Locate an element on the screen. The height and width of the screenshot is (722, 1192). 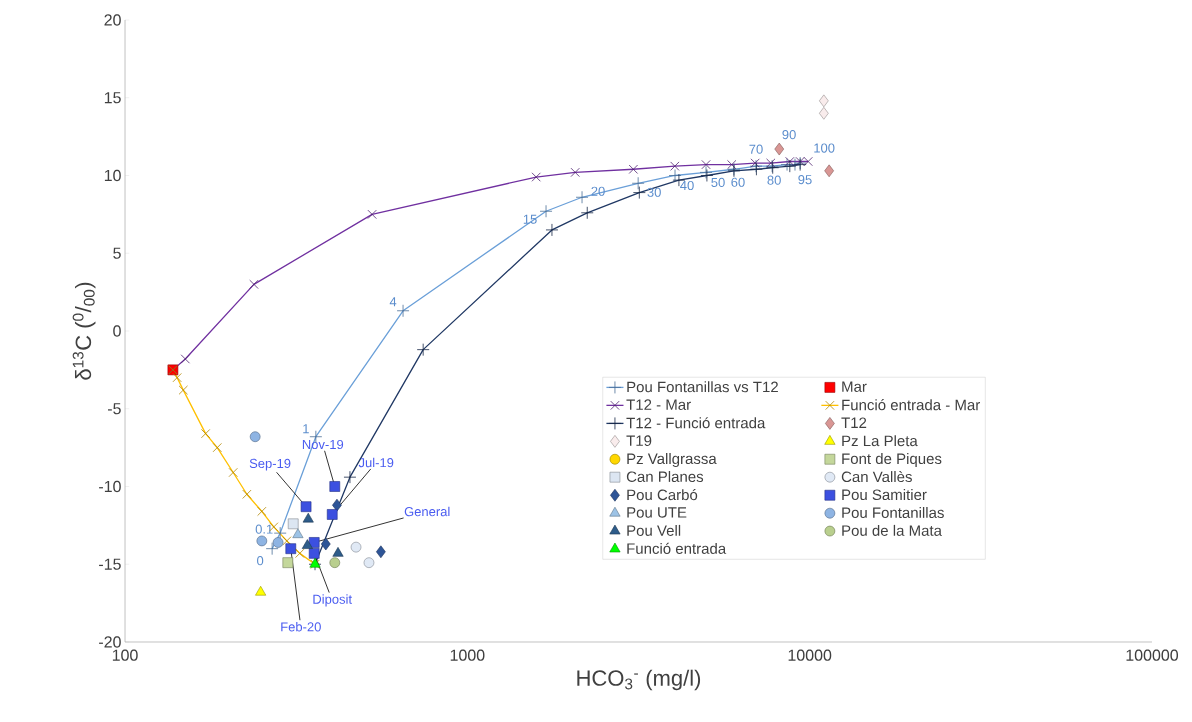
legend-label: T12 - Funció entrada is located at coordinates (696, 423).